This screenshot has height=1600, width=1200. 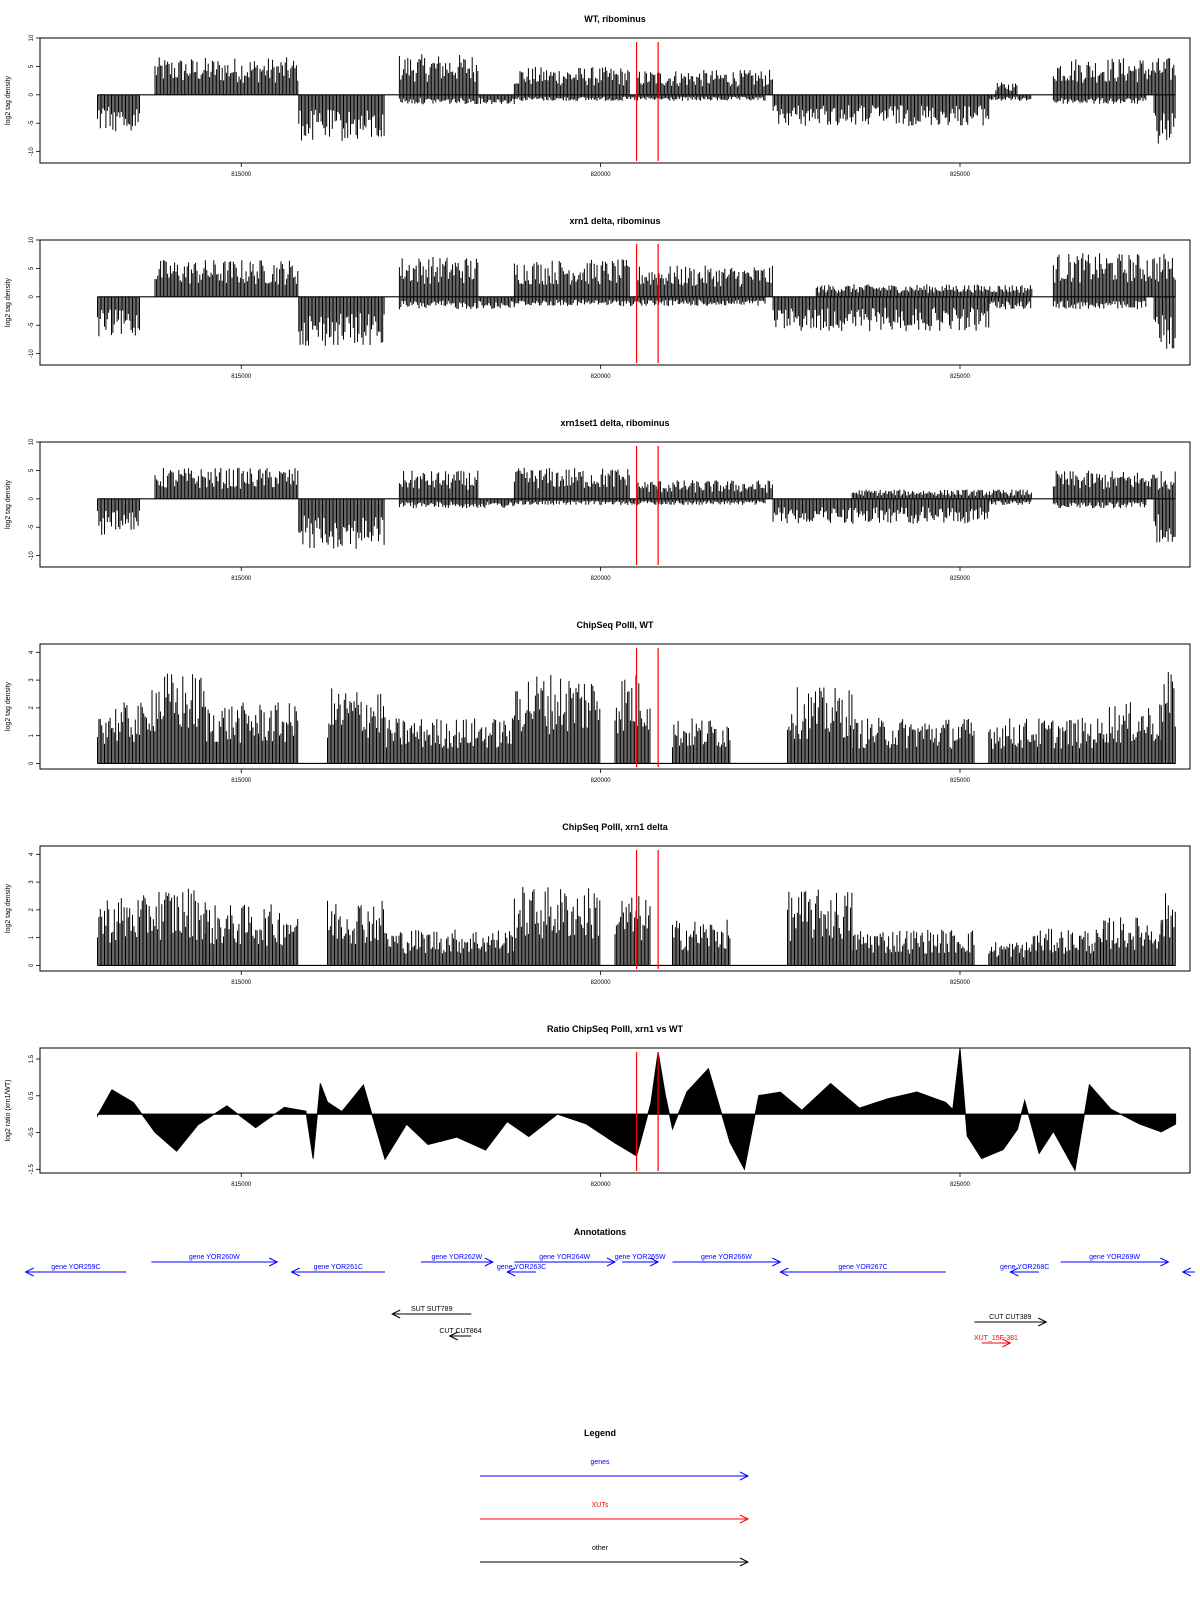 I want to click on annotation-arrow: SUT SUT789, so click(x=431, y=1312).